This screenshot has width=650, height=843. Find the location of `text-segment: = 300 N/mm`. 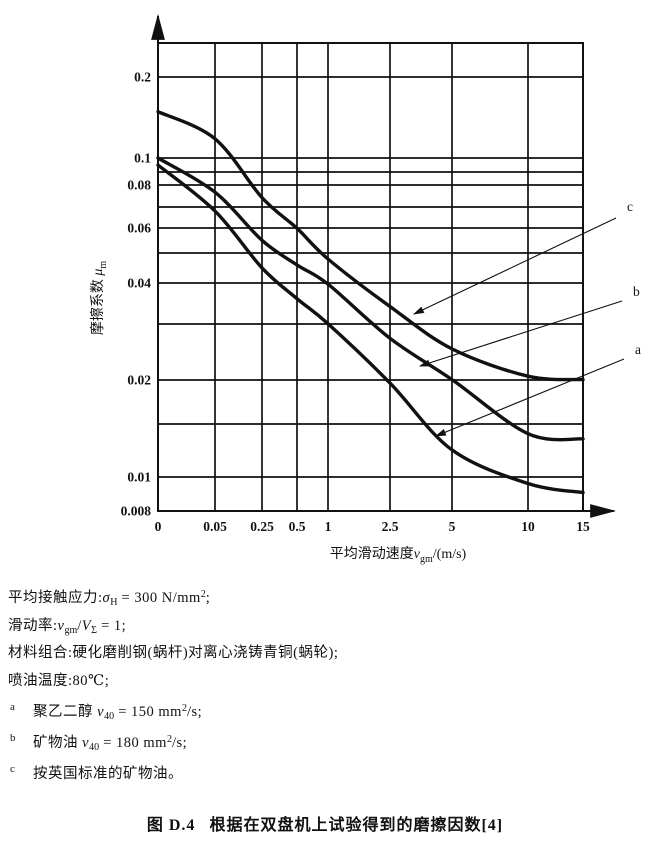

text-segment: = 300 N/mm is located at coordinates (159, 598).